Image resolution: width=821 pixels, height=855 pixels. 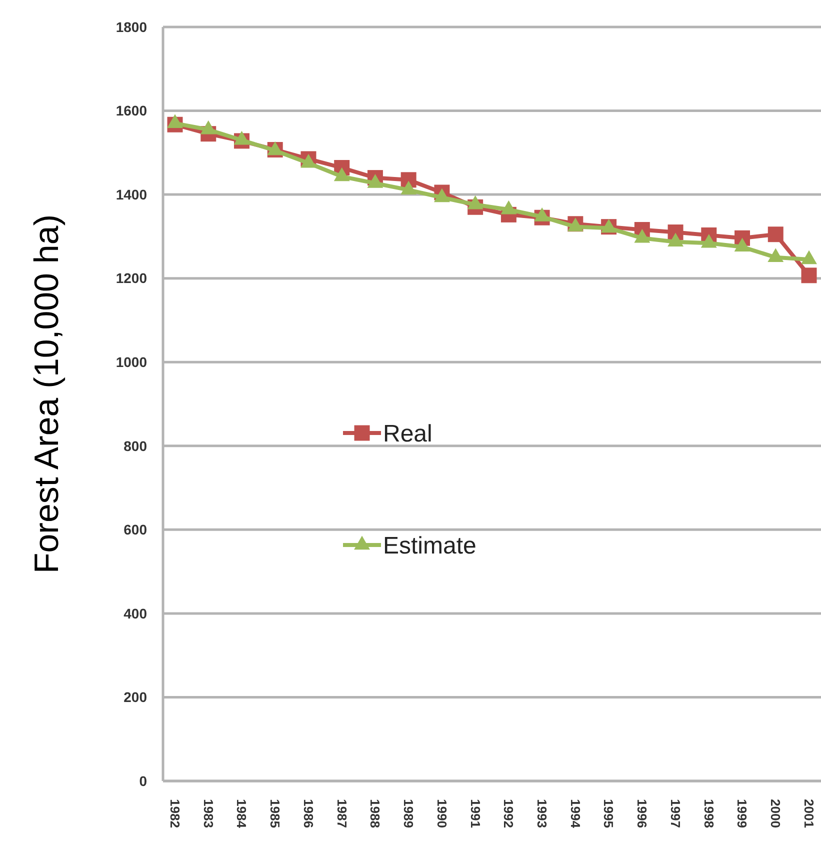 I want to click on y-tick-label: 1200, so click(x=132, y=278).